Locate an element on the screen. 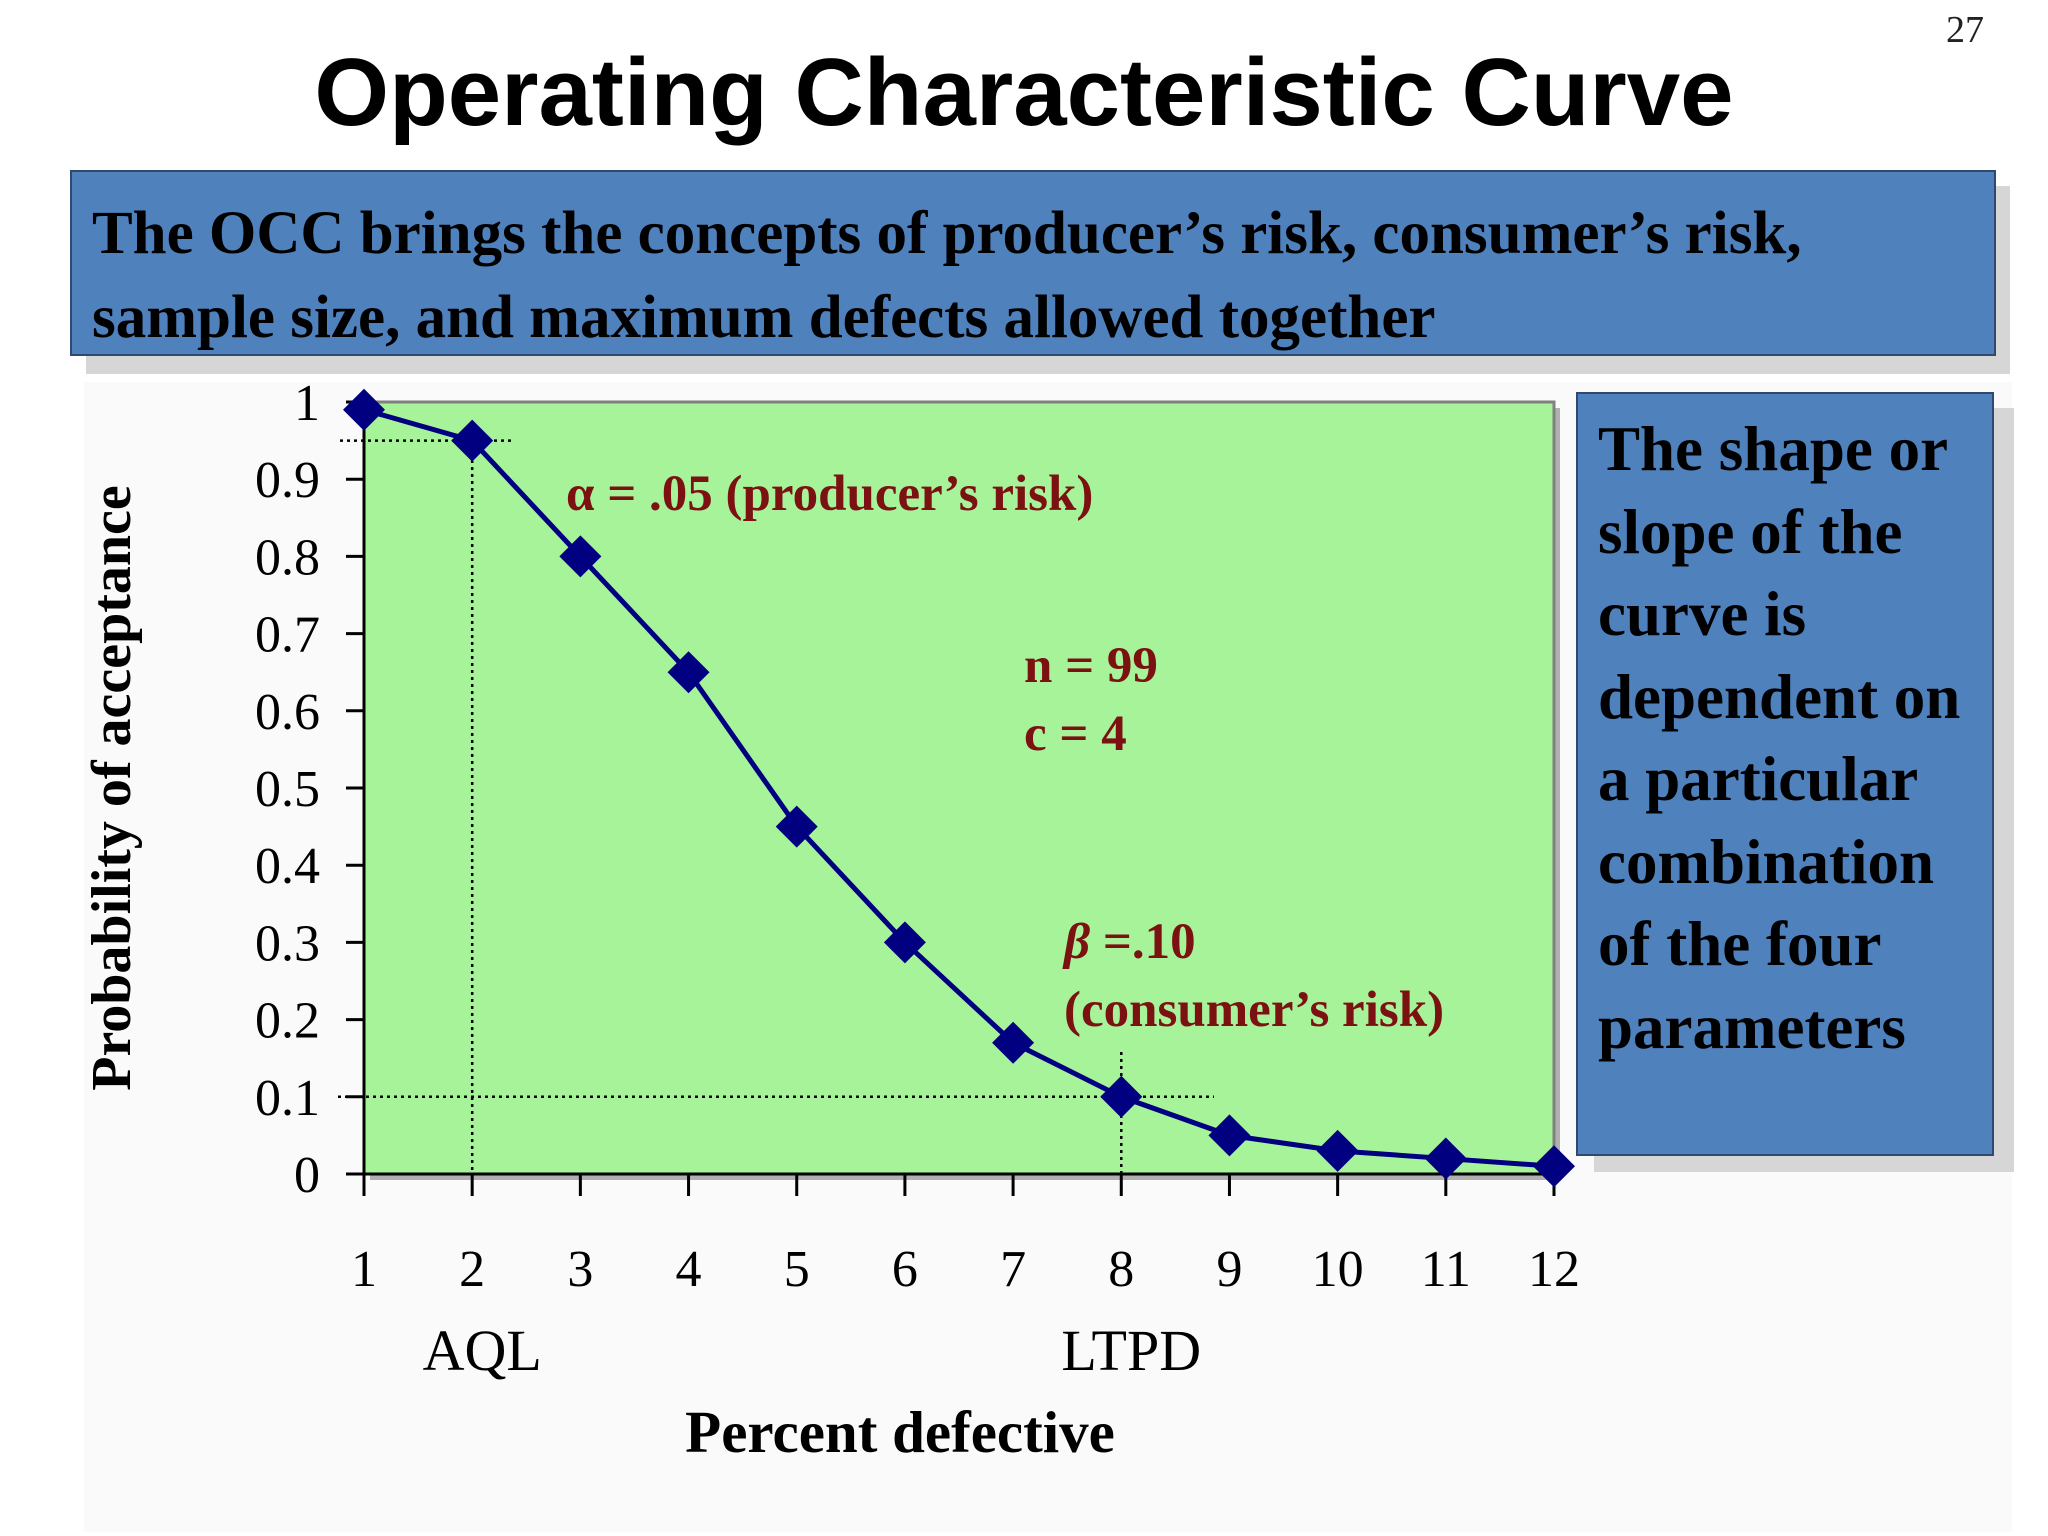  y-tick-label: 0.5 is located at coordinates (287, 789).